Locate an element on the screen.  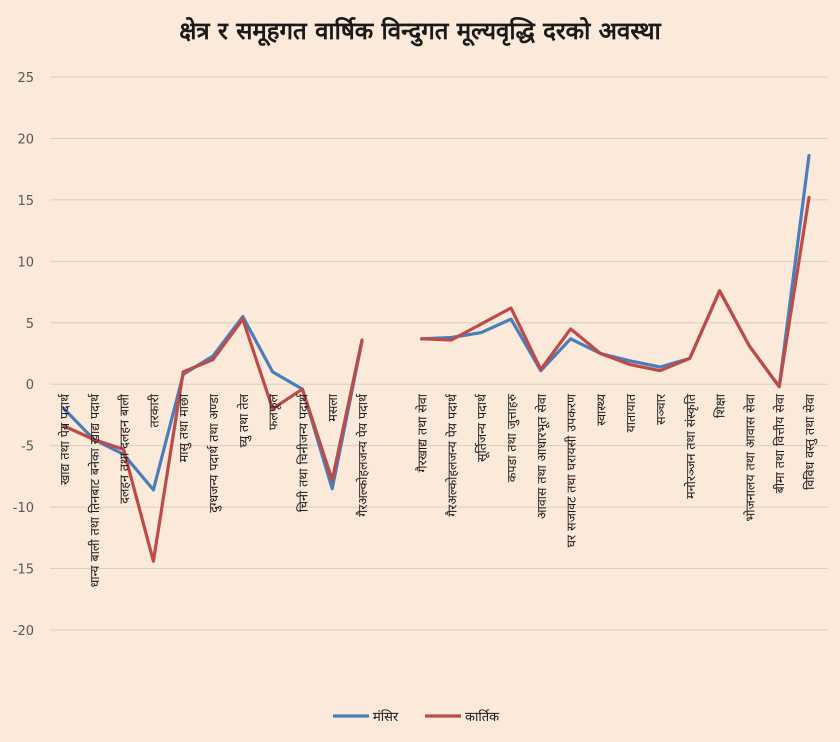
y-tick-label: -20 is located at coordinates (23, 631).